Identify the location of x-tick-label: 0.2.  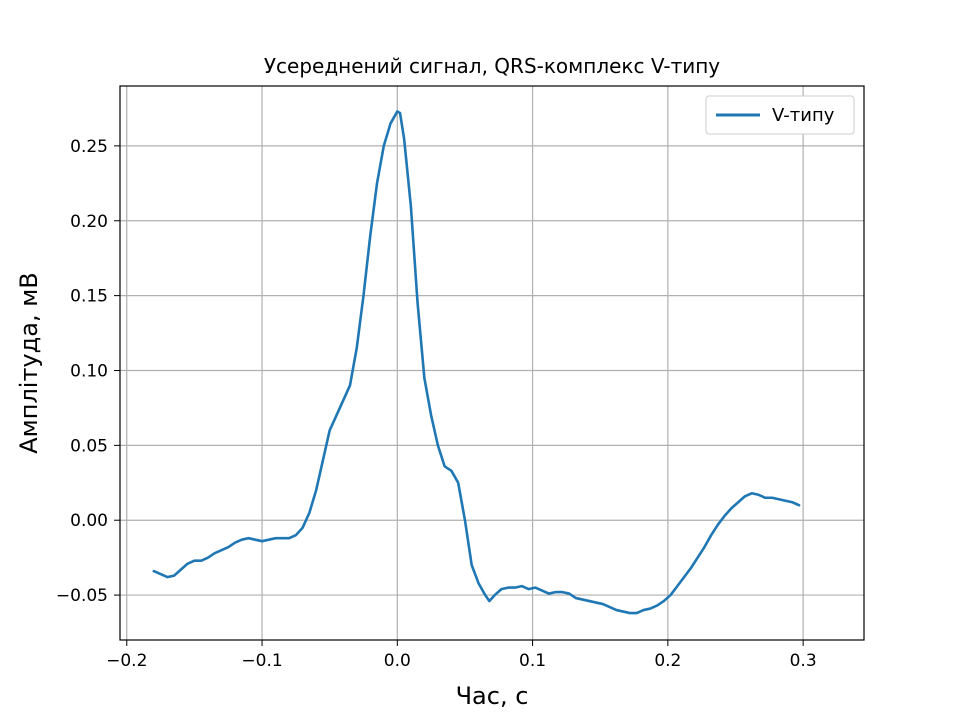
(667, 661).